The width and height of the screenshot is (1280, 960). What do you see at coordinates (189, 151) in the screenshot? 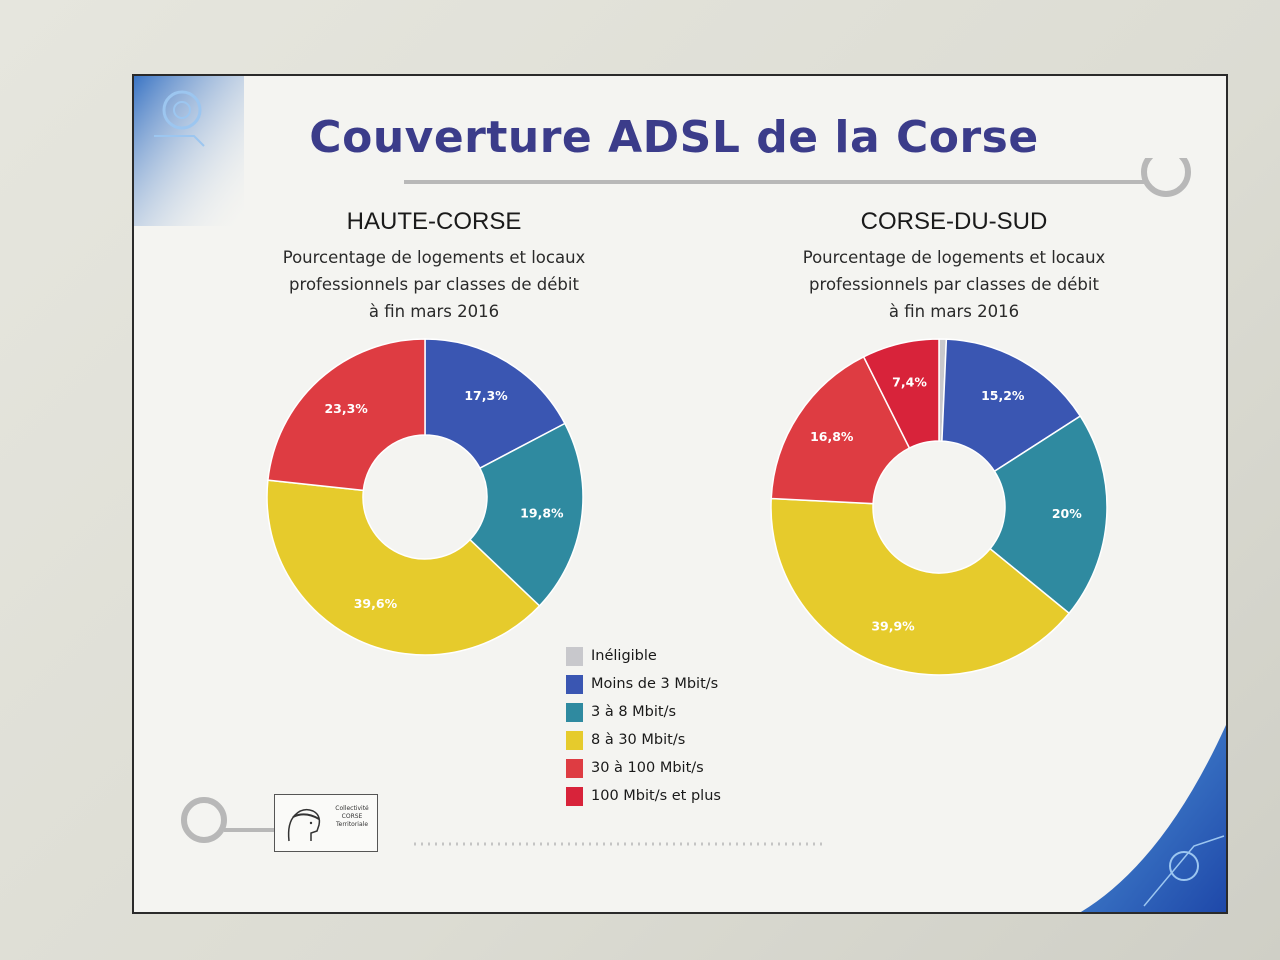
I see `corner-pattern-top-left` at bounding box center [189, 151].